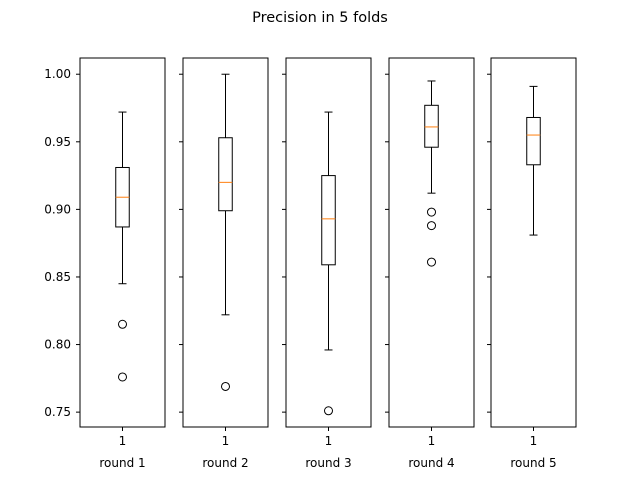 This screenshot has height=480, width=640. Describe the element at coordinates (57, 345) in the screenshot. I see `y-tick-label: 0.80` at that location.